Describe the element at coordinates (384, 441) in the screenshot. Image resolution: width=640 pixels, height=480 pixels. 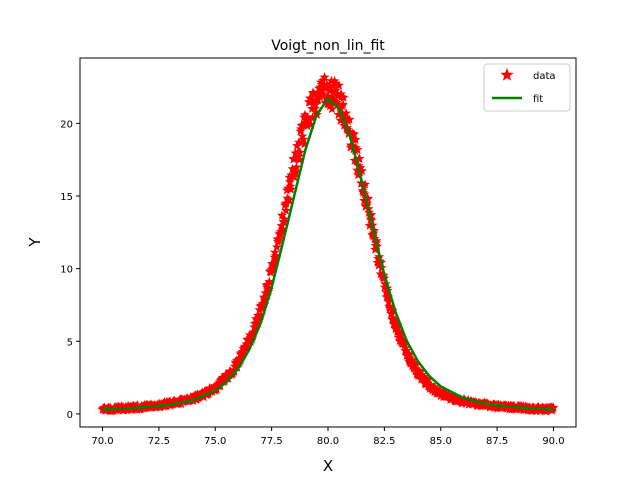
I see `x-tick-label: 82.5` at that location.